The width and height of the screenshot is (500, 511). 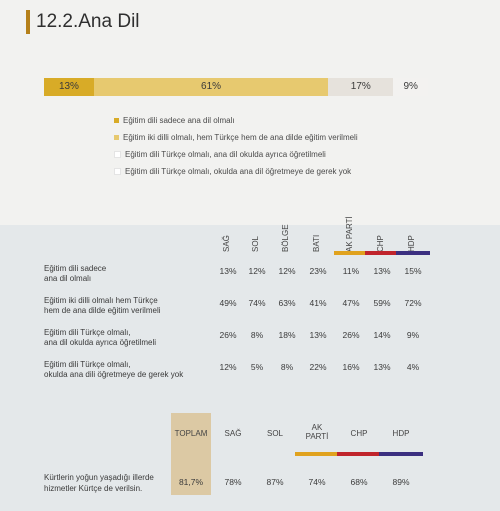 I want to click on bar-segment-label: 13%, so click(x=68, y=86).